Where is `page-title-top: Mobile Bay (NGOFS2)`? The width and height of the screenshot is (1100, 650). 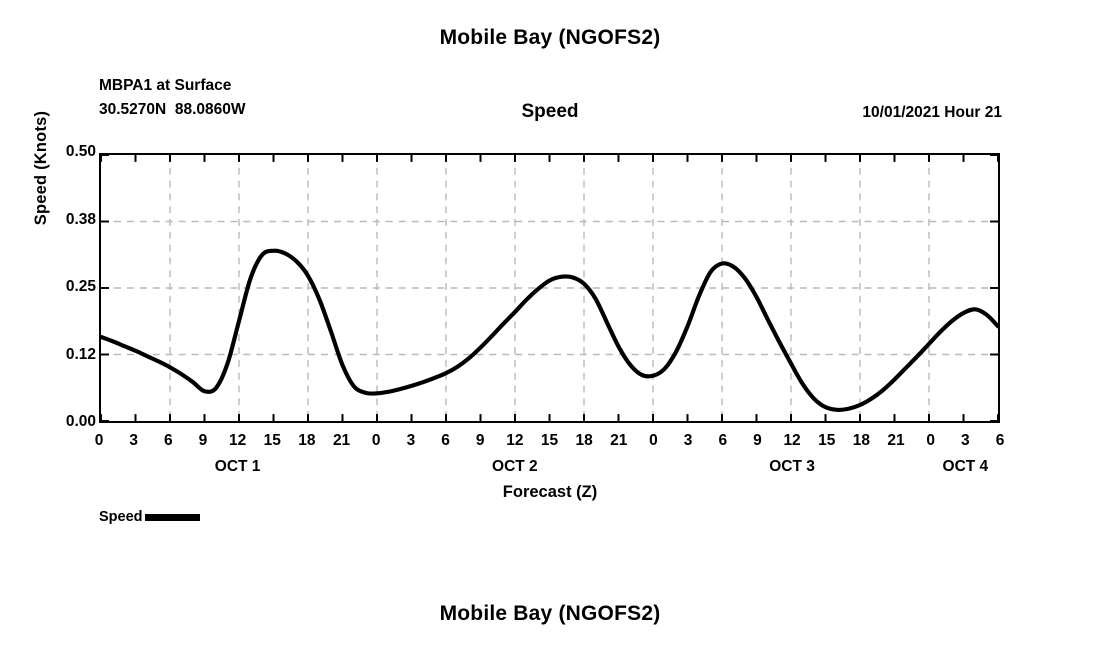 page-title-top: Mobile Bay (NGOFS2) is located at coordinates (550, 37).